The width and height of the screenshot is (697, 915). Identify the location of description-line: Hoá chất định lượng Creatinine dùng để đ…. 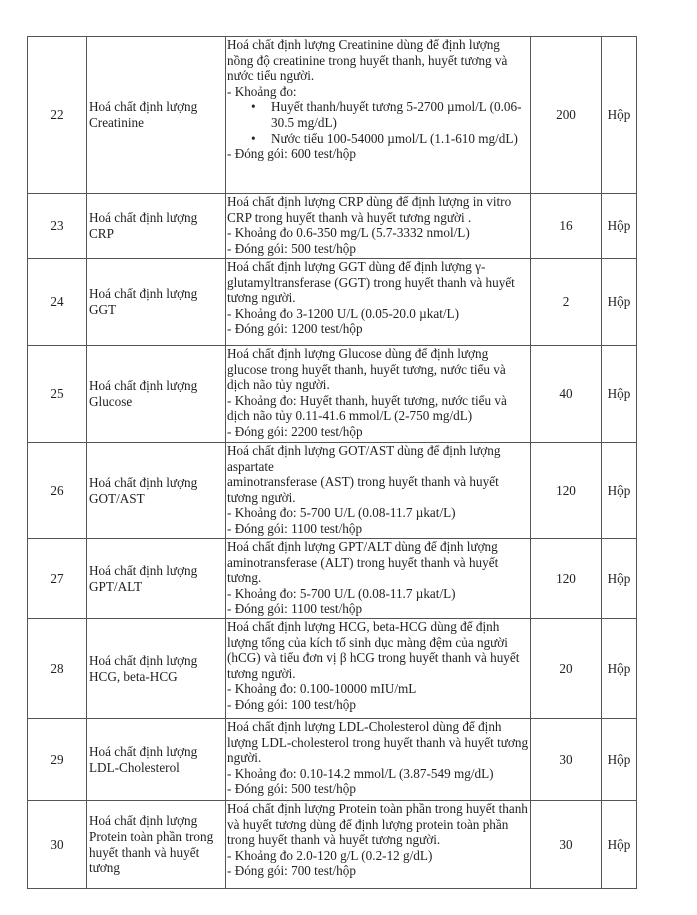
(367, 60).